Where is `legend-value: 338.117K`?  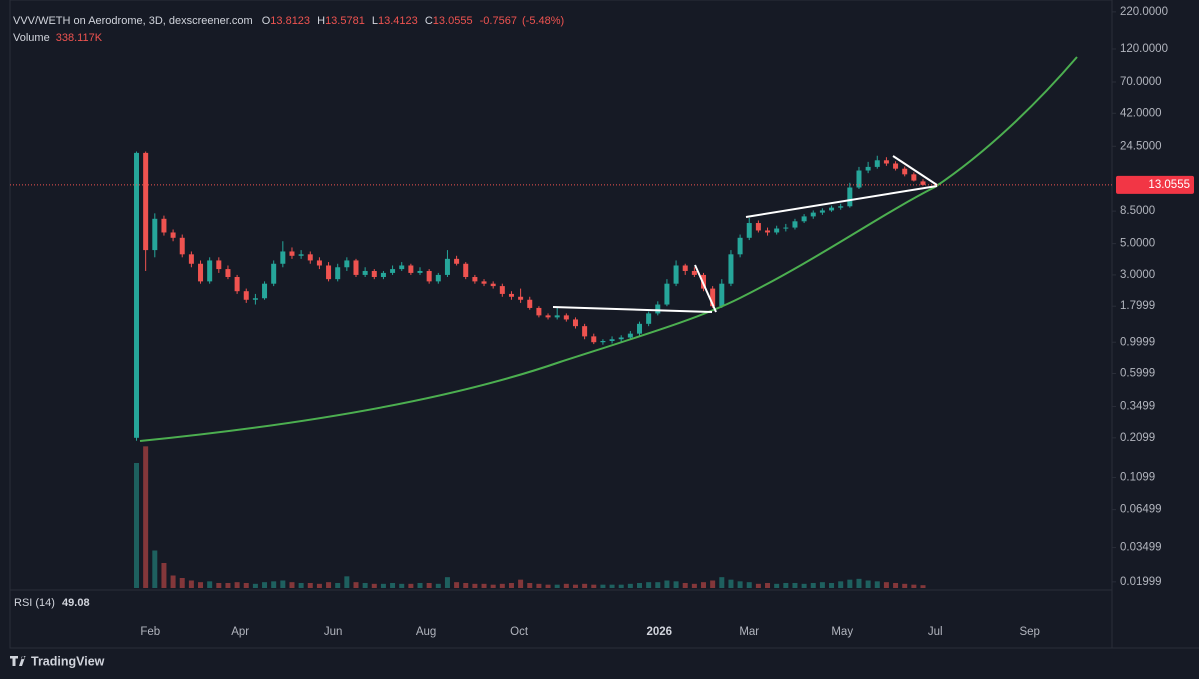
legend-value: 338.117K is located at coordinates (79, 38).